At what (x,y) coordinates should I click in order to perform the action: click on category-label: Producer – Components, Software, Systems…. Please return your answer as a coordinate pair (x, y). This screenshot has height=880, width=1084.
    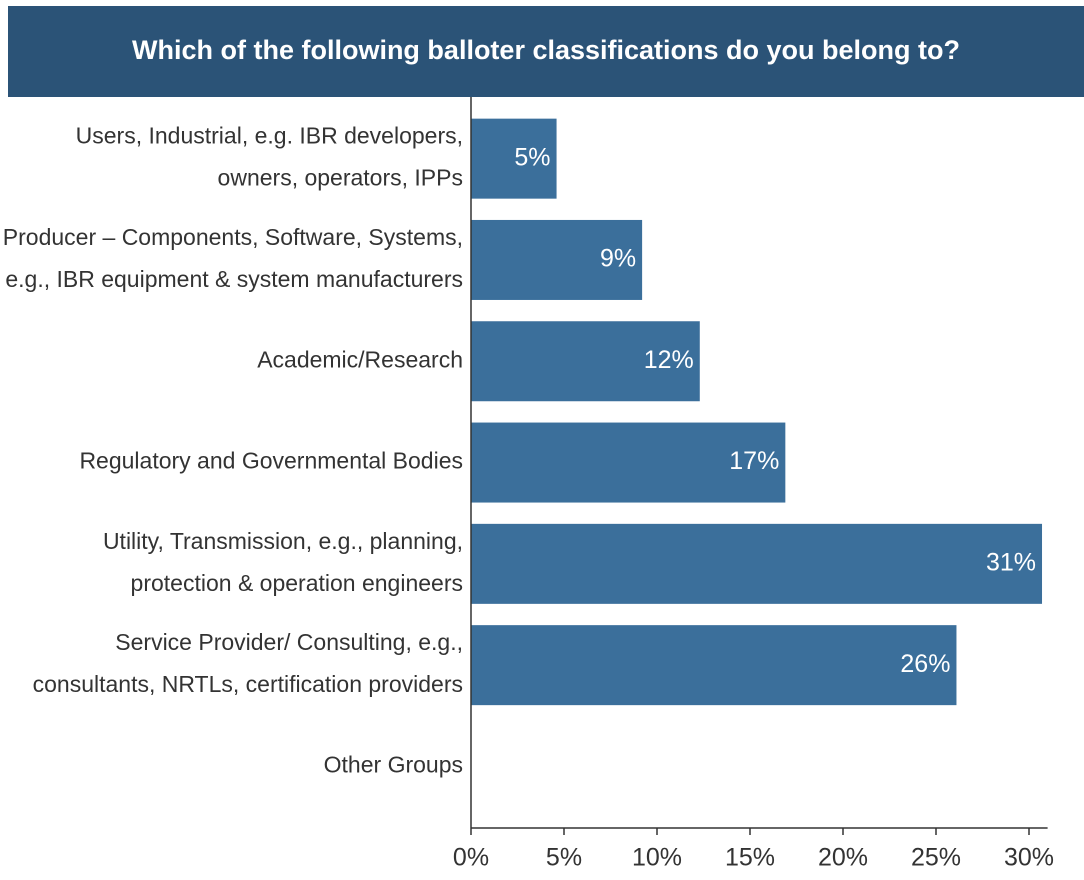
    Looking at the image, I should click on (233, 237).